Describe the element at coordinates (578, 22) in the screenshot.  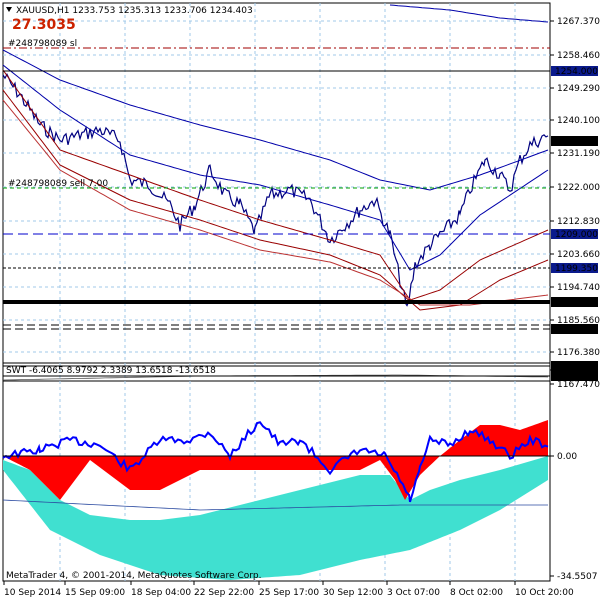
I see `price-tick-label: 1267.370` at that location.